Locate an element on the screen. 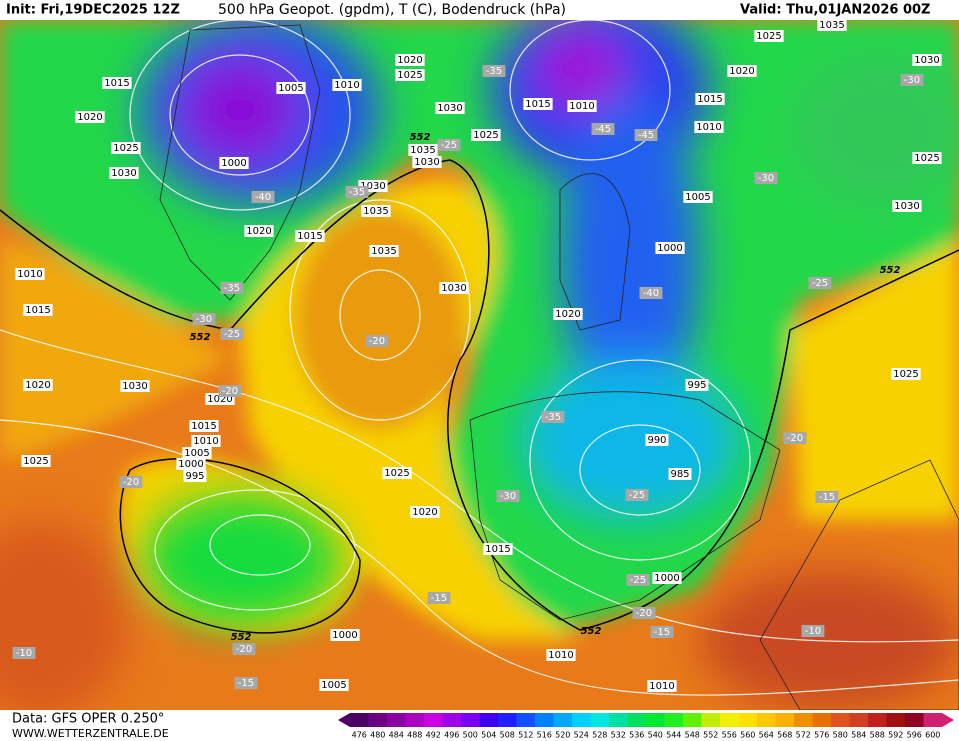  scale-label: 544 is located at coordinates (673, 735).